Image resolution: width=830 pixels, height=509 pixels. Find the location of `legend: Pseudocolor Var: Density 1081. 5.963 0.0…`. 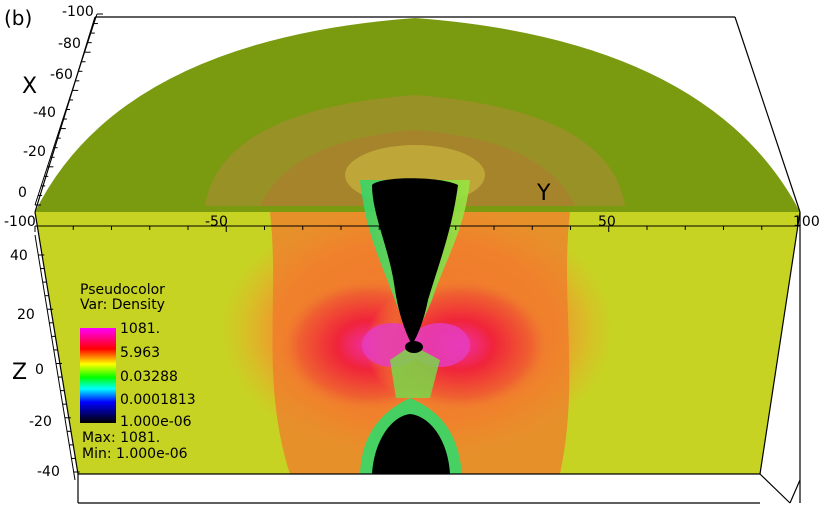

legend: Pseudocolor Var: Density 1081. 5.963 0.0… is located at coordinates (180, 373).